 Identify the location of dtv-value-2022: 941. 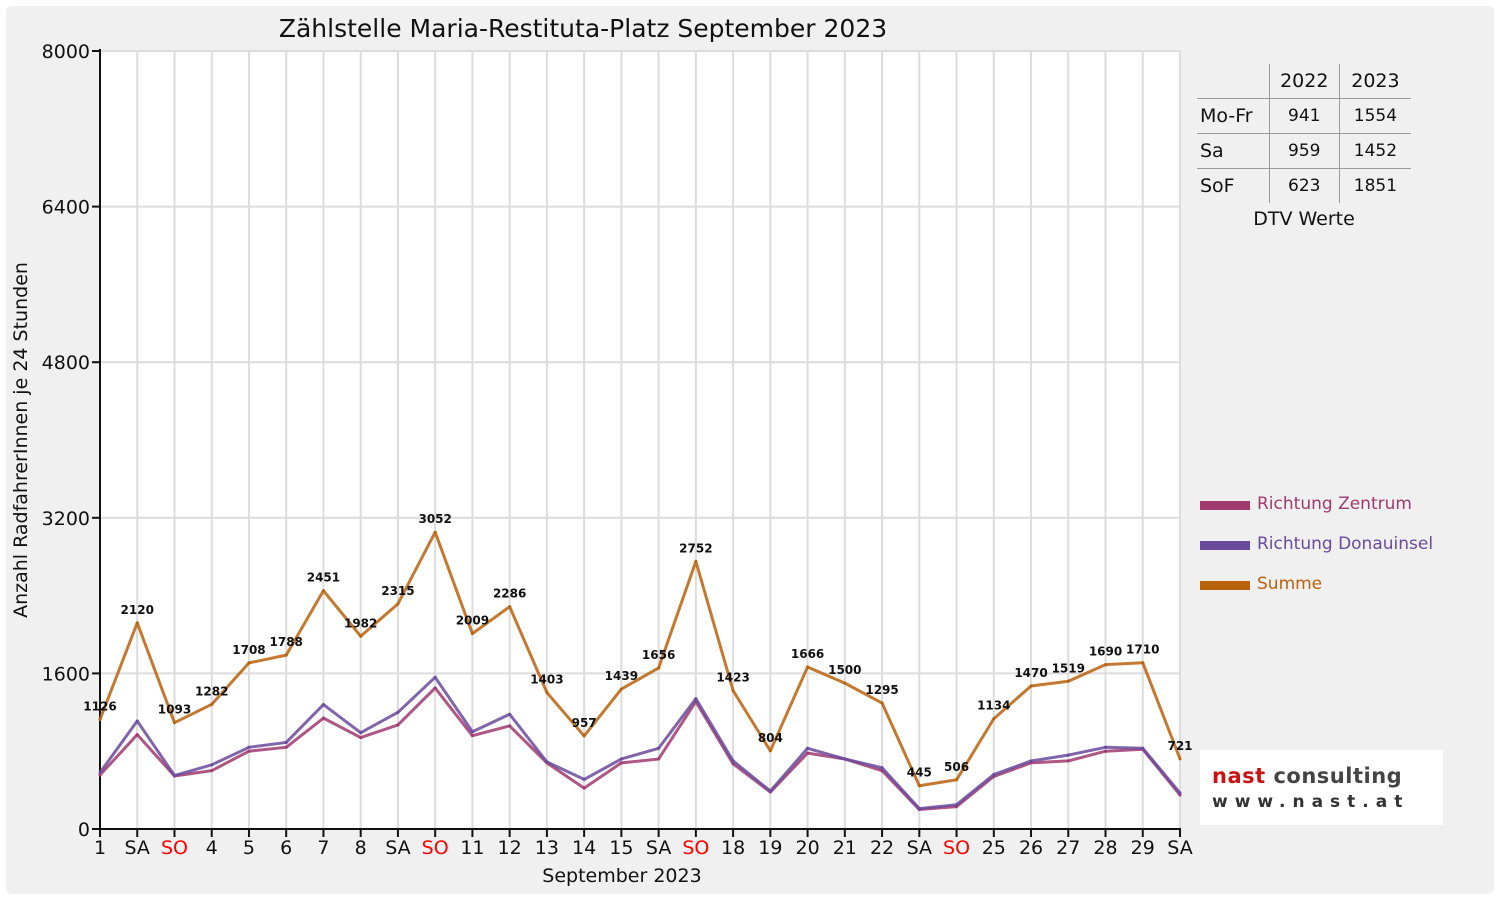
(1304, 116).